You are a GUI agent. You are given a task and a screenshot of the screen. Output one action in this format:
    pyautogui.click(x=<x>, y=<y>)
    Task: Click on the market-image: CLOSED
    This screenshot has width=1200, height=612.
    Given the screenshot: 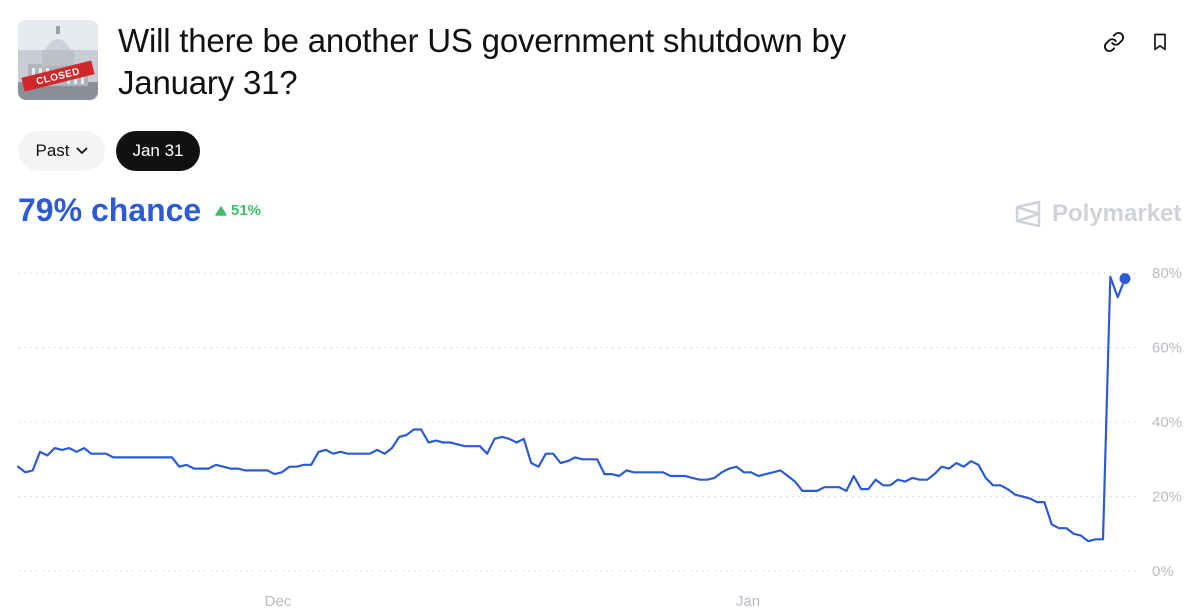 What is the action you would take?
    pyautogui.click(x=58, y=60)
    